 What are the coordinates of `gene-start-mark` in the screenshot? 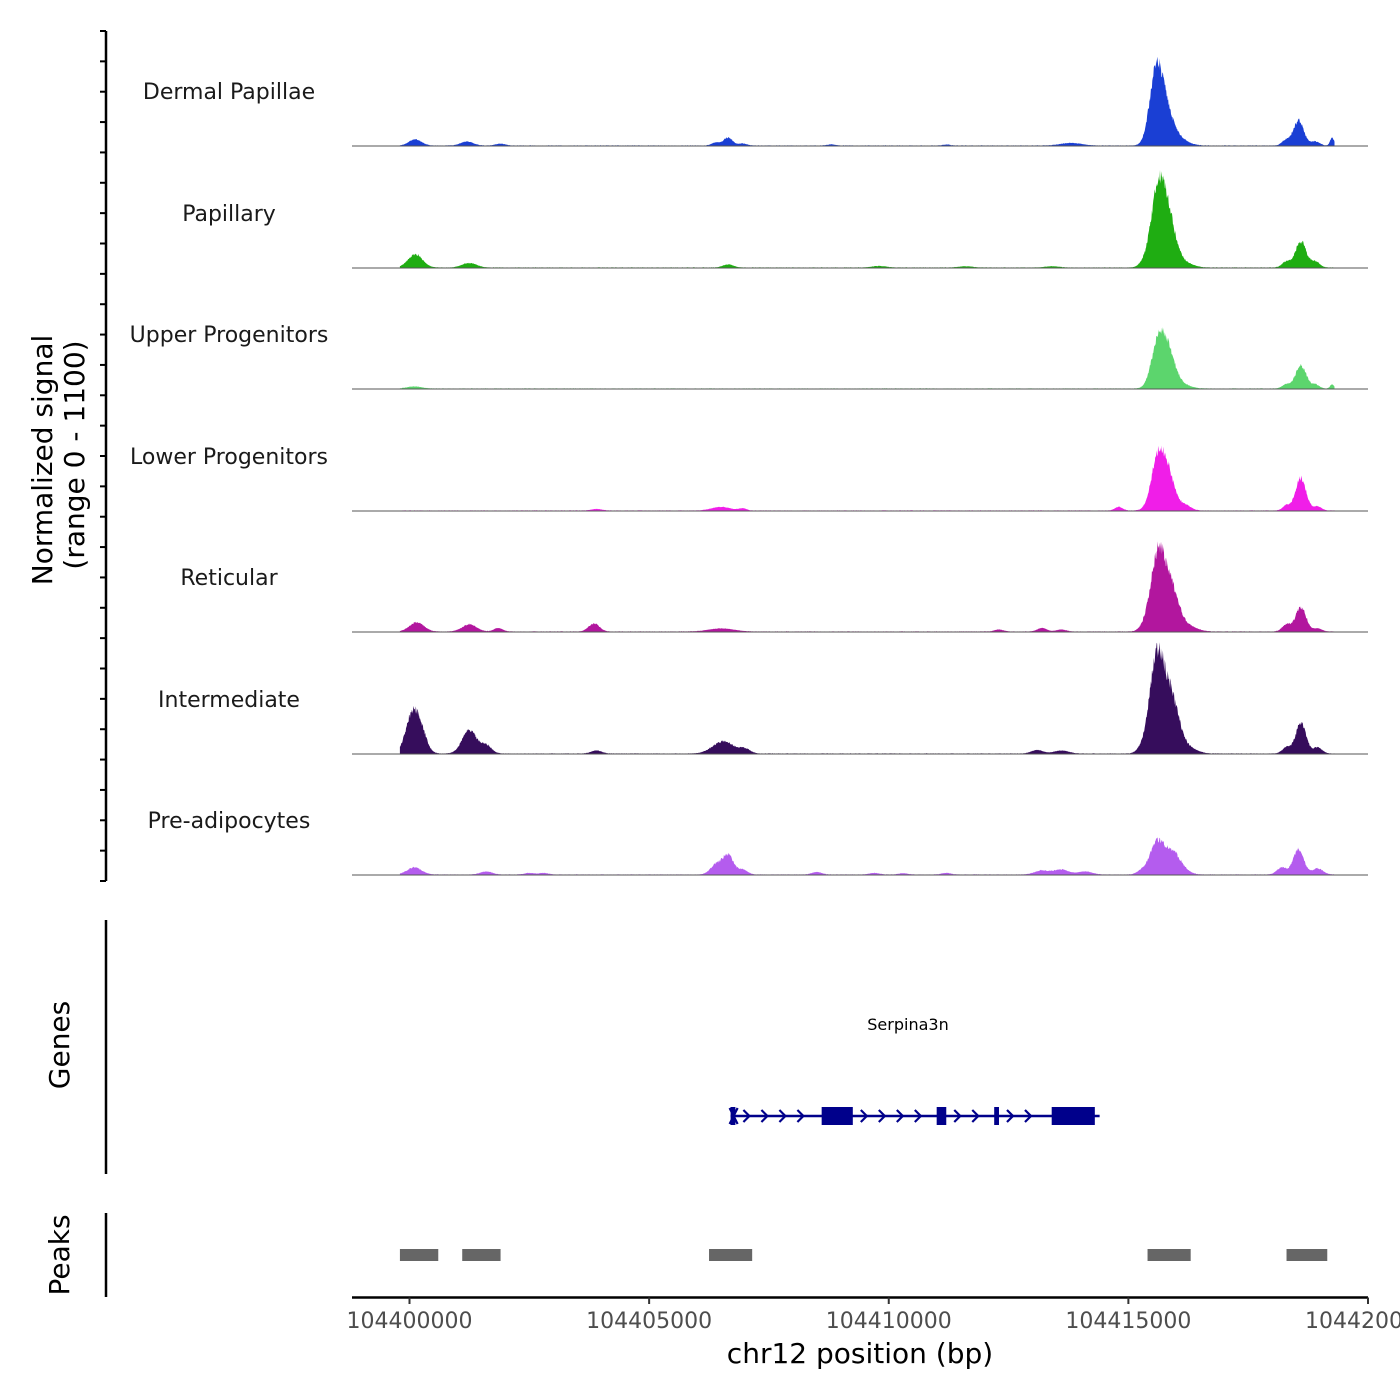 It's located at (733, 1116).